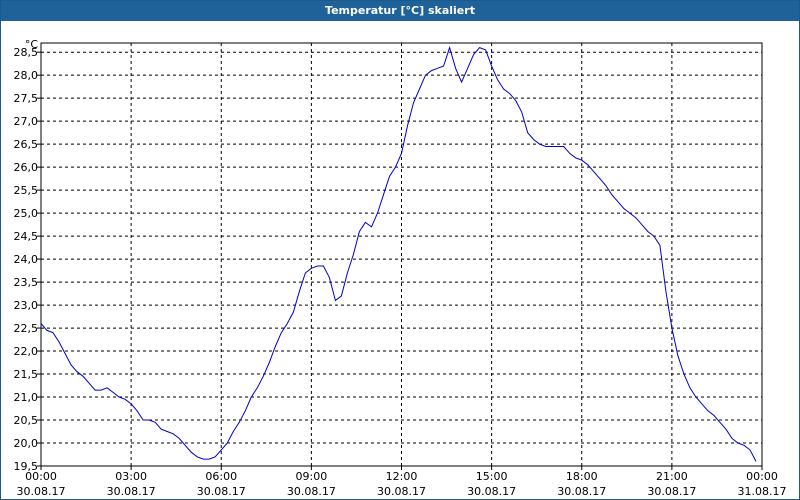  I want to click on y-axis-unit-label: °C, so click(32, 44).